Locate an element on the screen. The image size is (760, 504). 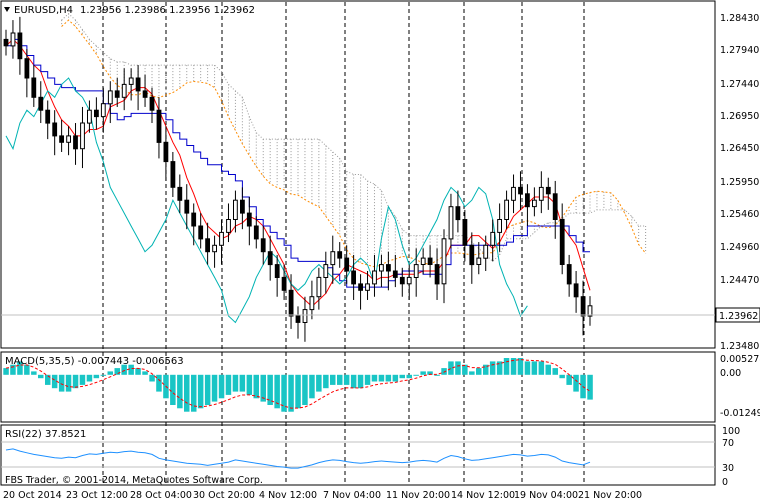
rsi-pane is located at coordinates (358, 455).